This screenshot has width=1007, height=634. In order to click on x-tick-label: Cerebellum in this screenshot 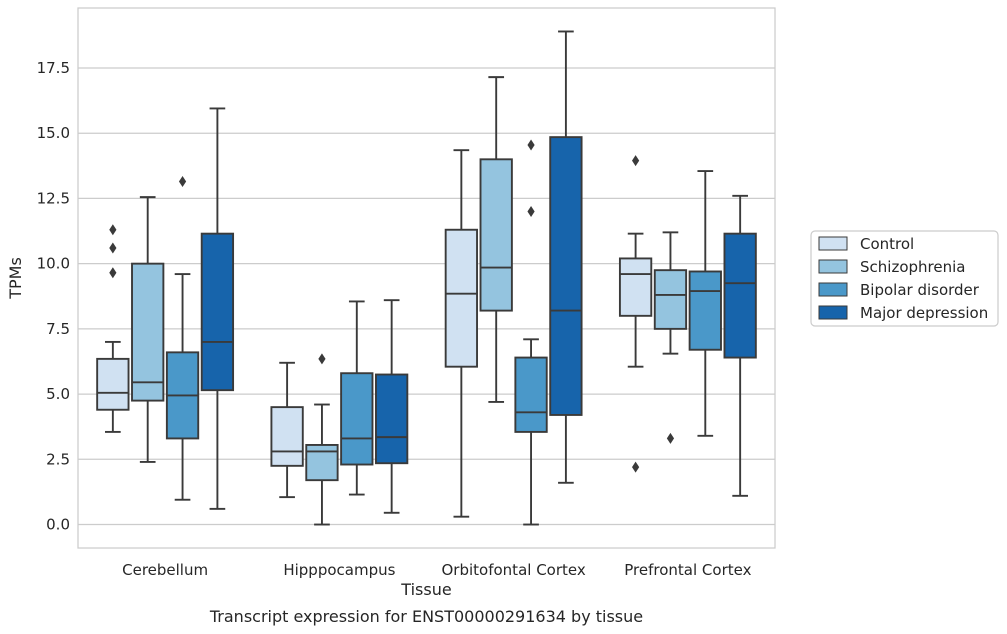, I will do `click(165, 570)`.